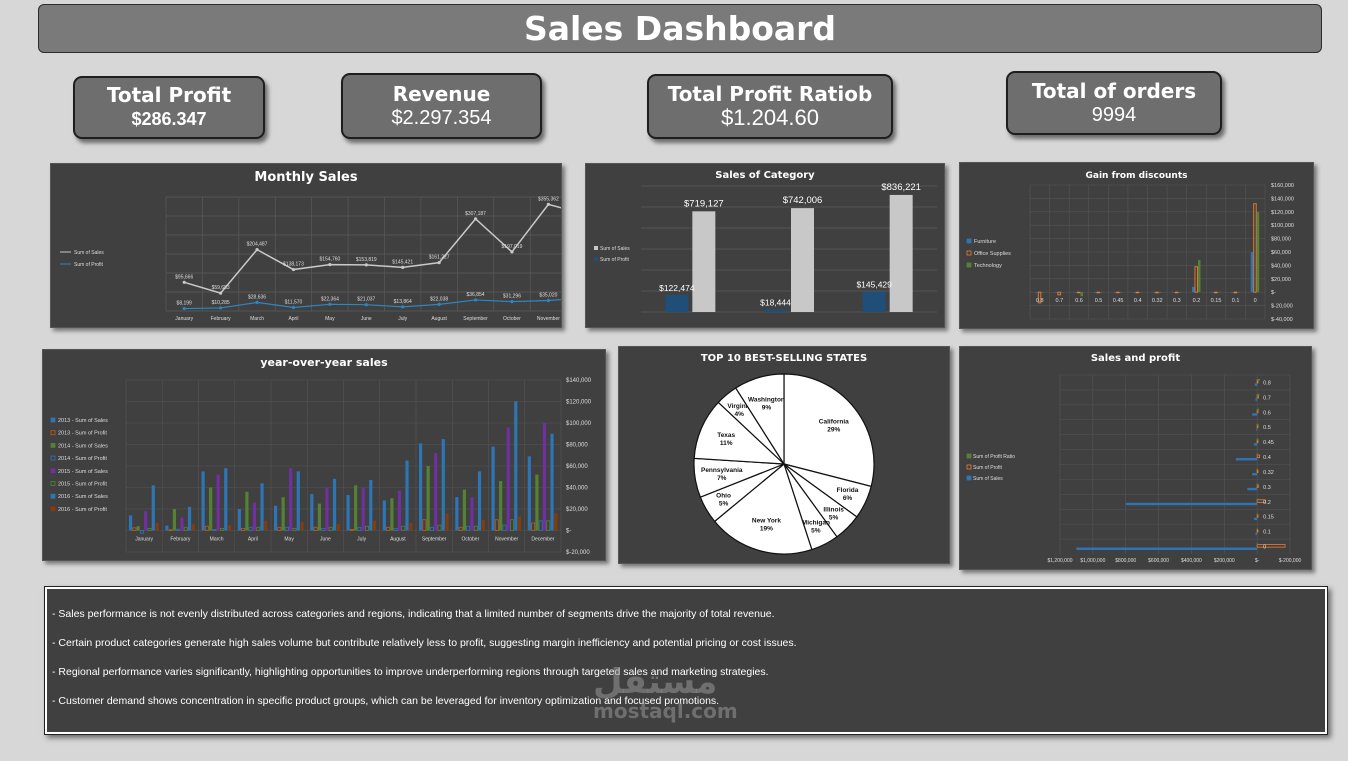 The image size is (1348, 761). What do you see at coordinates (848, 498) in the screenshot?
I see `slice-value: 6%` at bounding box center [848, 498].